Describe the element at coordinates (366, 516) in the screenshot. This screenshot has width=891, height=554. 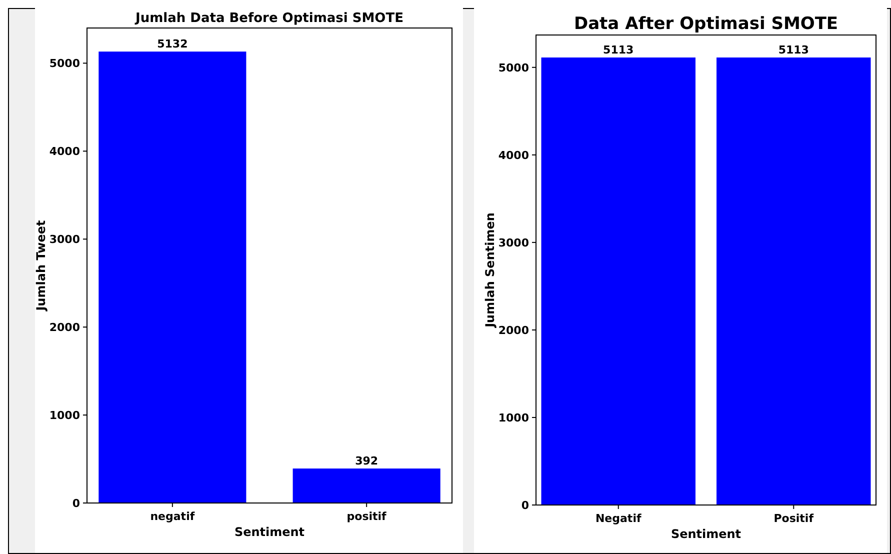
I see `x-tick-label: positif` at that location.